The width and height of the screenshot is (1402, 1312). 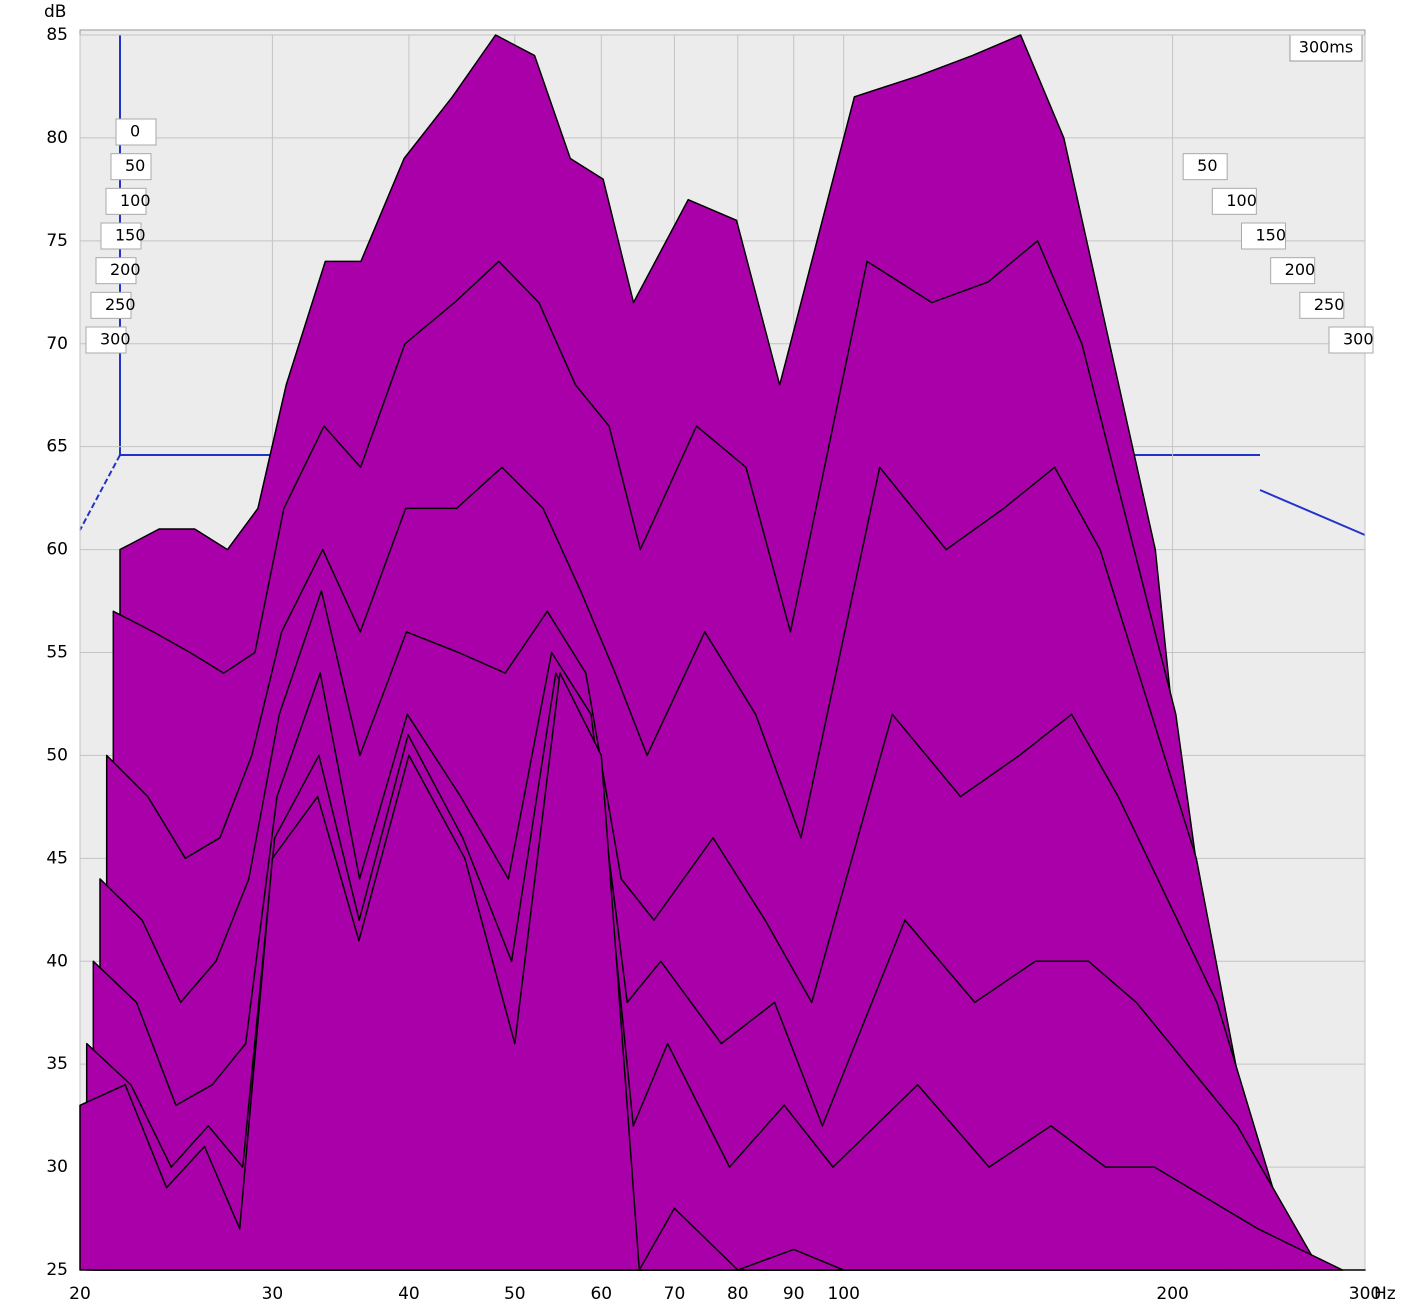 What do you see at coordinates (57, 550) in the screenshot?
I see `y-tick-label: 60` at bounding box center [57, 550].